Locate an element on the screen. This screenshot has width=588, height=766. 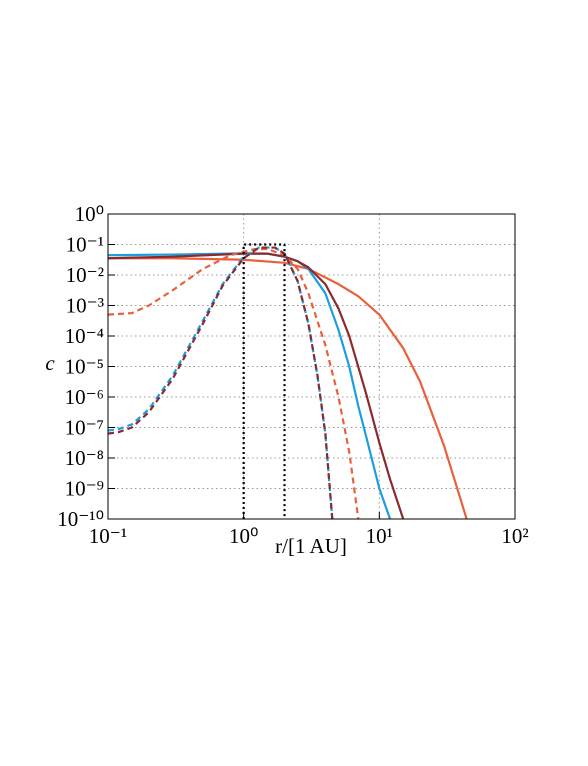
y-tick-label: 10⁻⁵ is located at coordinates (84, 367).